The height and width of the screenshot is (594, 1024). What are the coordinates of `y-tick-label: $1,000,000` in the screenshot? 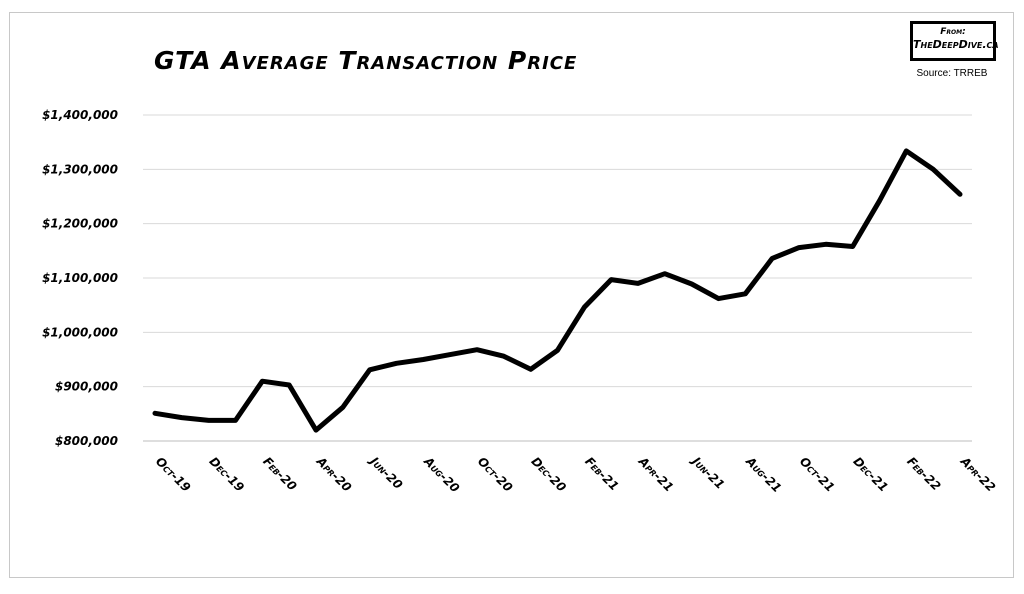 It's located at (80, 332).